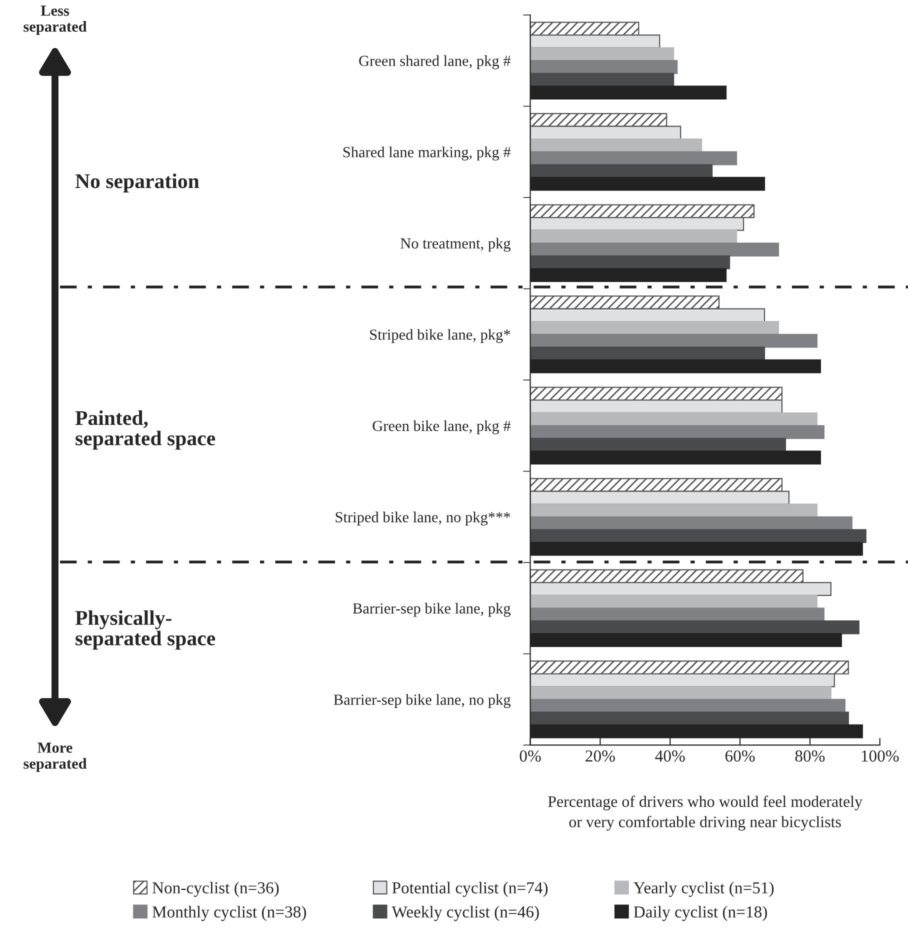 This screenshot has width=908, height=936. I want to click on legend-label: Yearly cyclist (n=51), so click(704, 889).